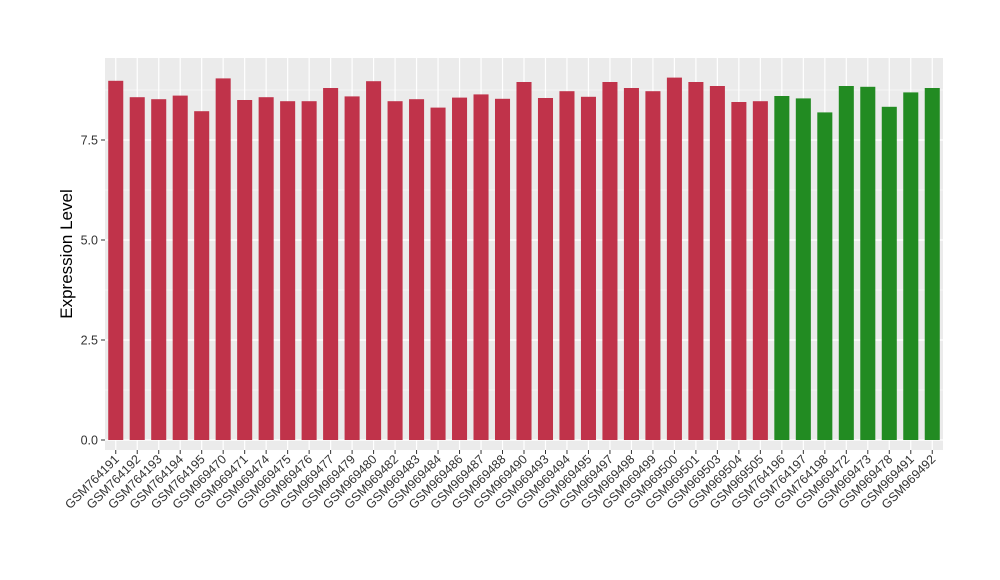 Image resolution: width=1000 pixels, height=580 pixels. Describe the element at coordinates (89, 441) in the screenshot. I see `y-tick-label: 0.0` at that location.